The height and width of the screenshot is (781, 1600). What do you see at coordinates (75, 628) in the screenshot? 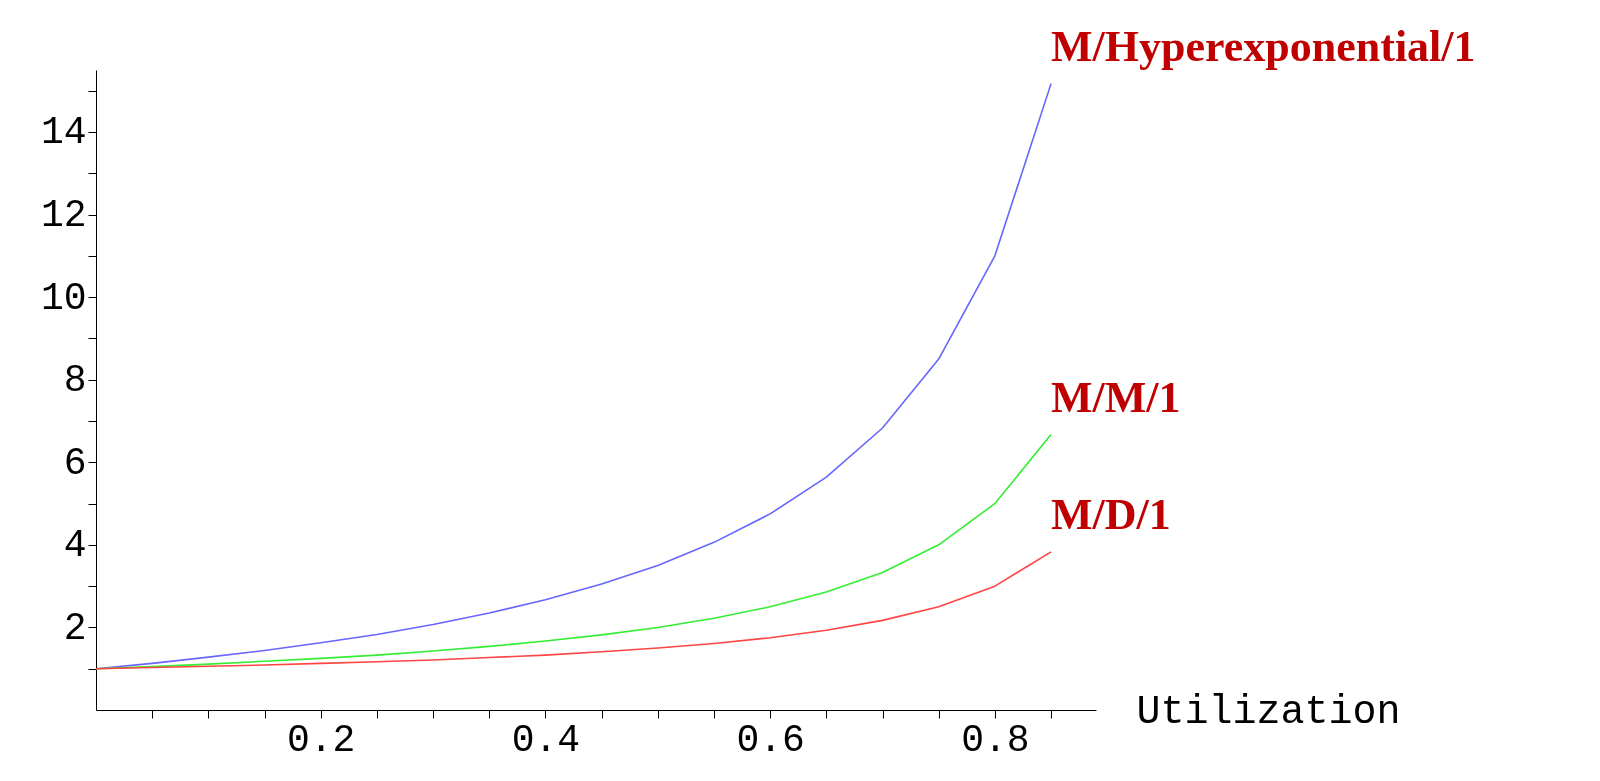
I see `y-tick-label: 2` at bounding box center [75, 628].